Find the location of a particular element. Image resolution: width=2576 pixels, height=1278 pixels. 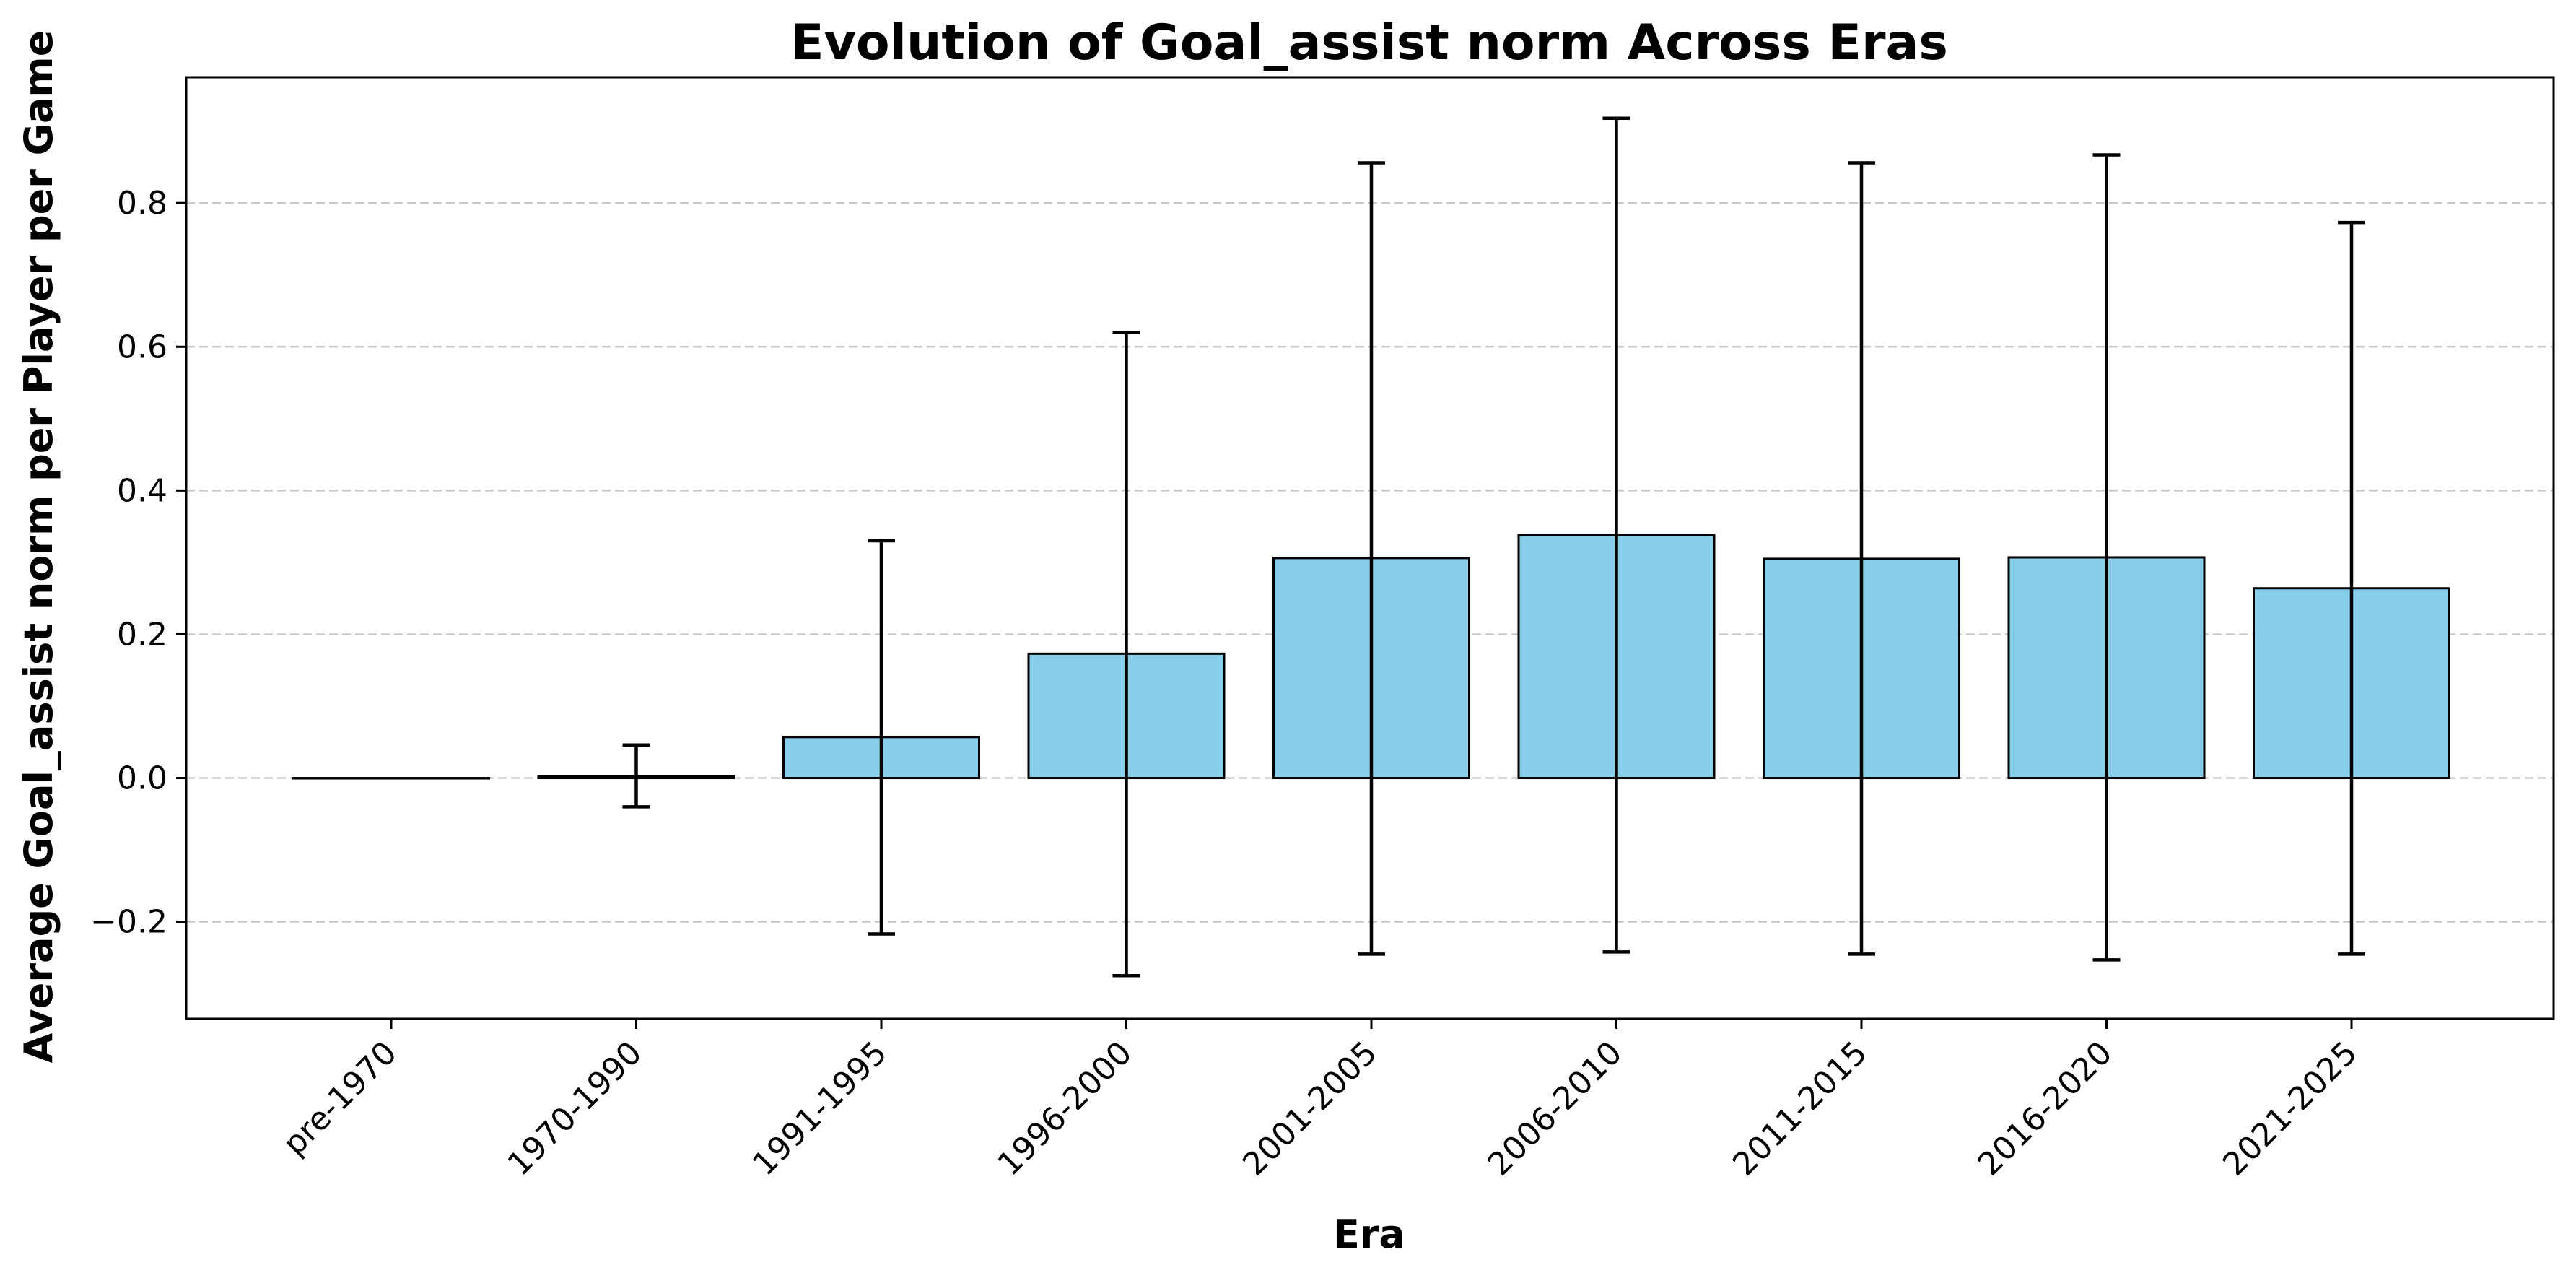

y-tick-label: 0.2 is located at coordinates (142, 635).